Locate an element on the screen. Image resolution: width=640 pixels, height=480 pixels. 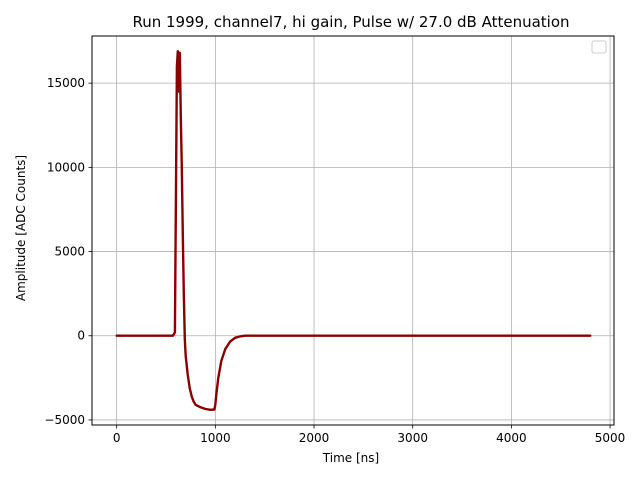
x-tick-label: 0 is located at coordinates (117, 438).